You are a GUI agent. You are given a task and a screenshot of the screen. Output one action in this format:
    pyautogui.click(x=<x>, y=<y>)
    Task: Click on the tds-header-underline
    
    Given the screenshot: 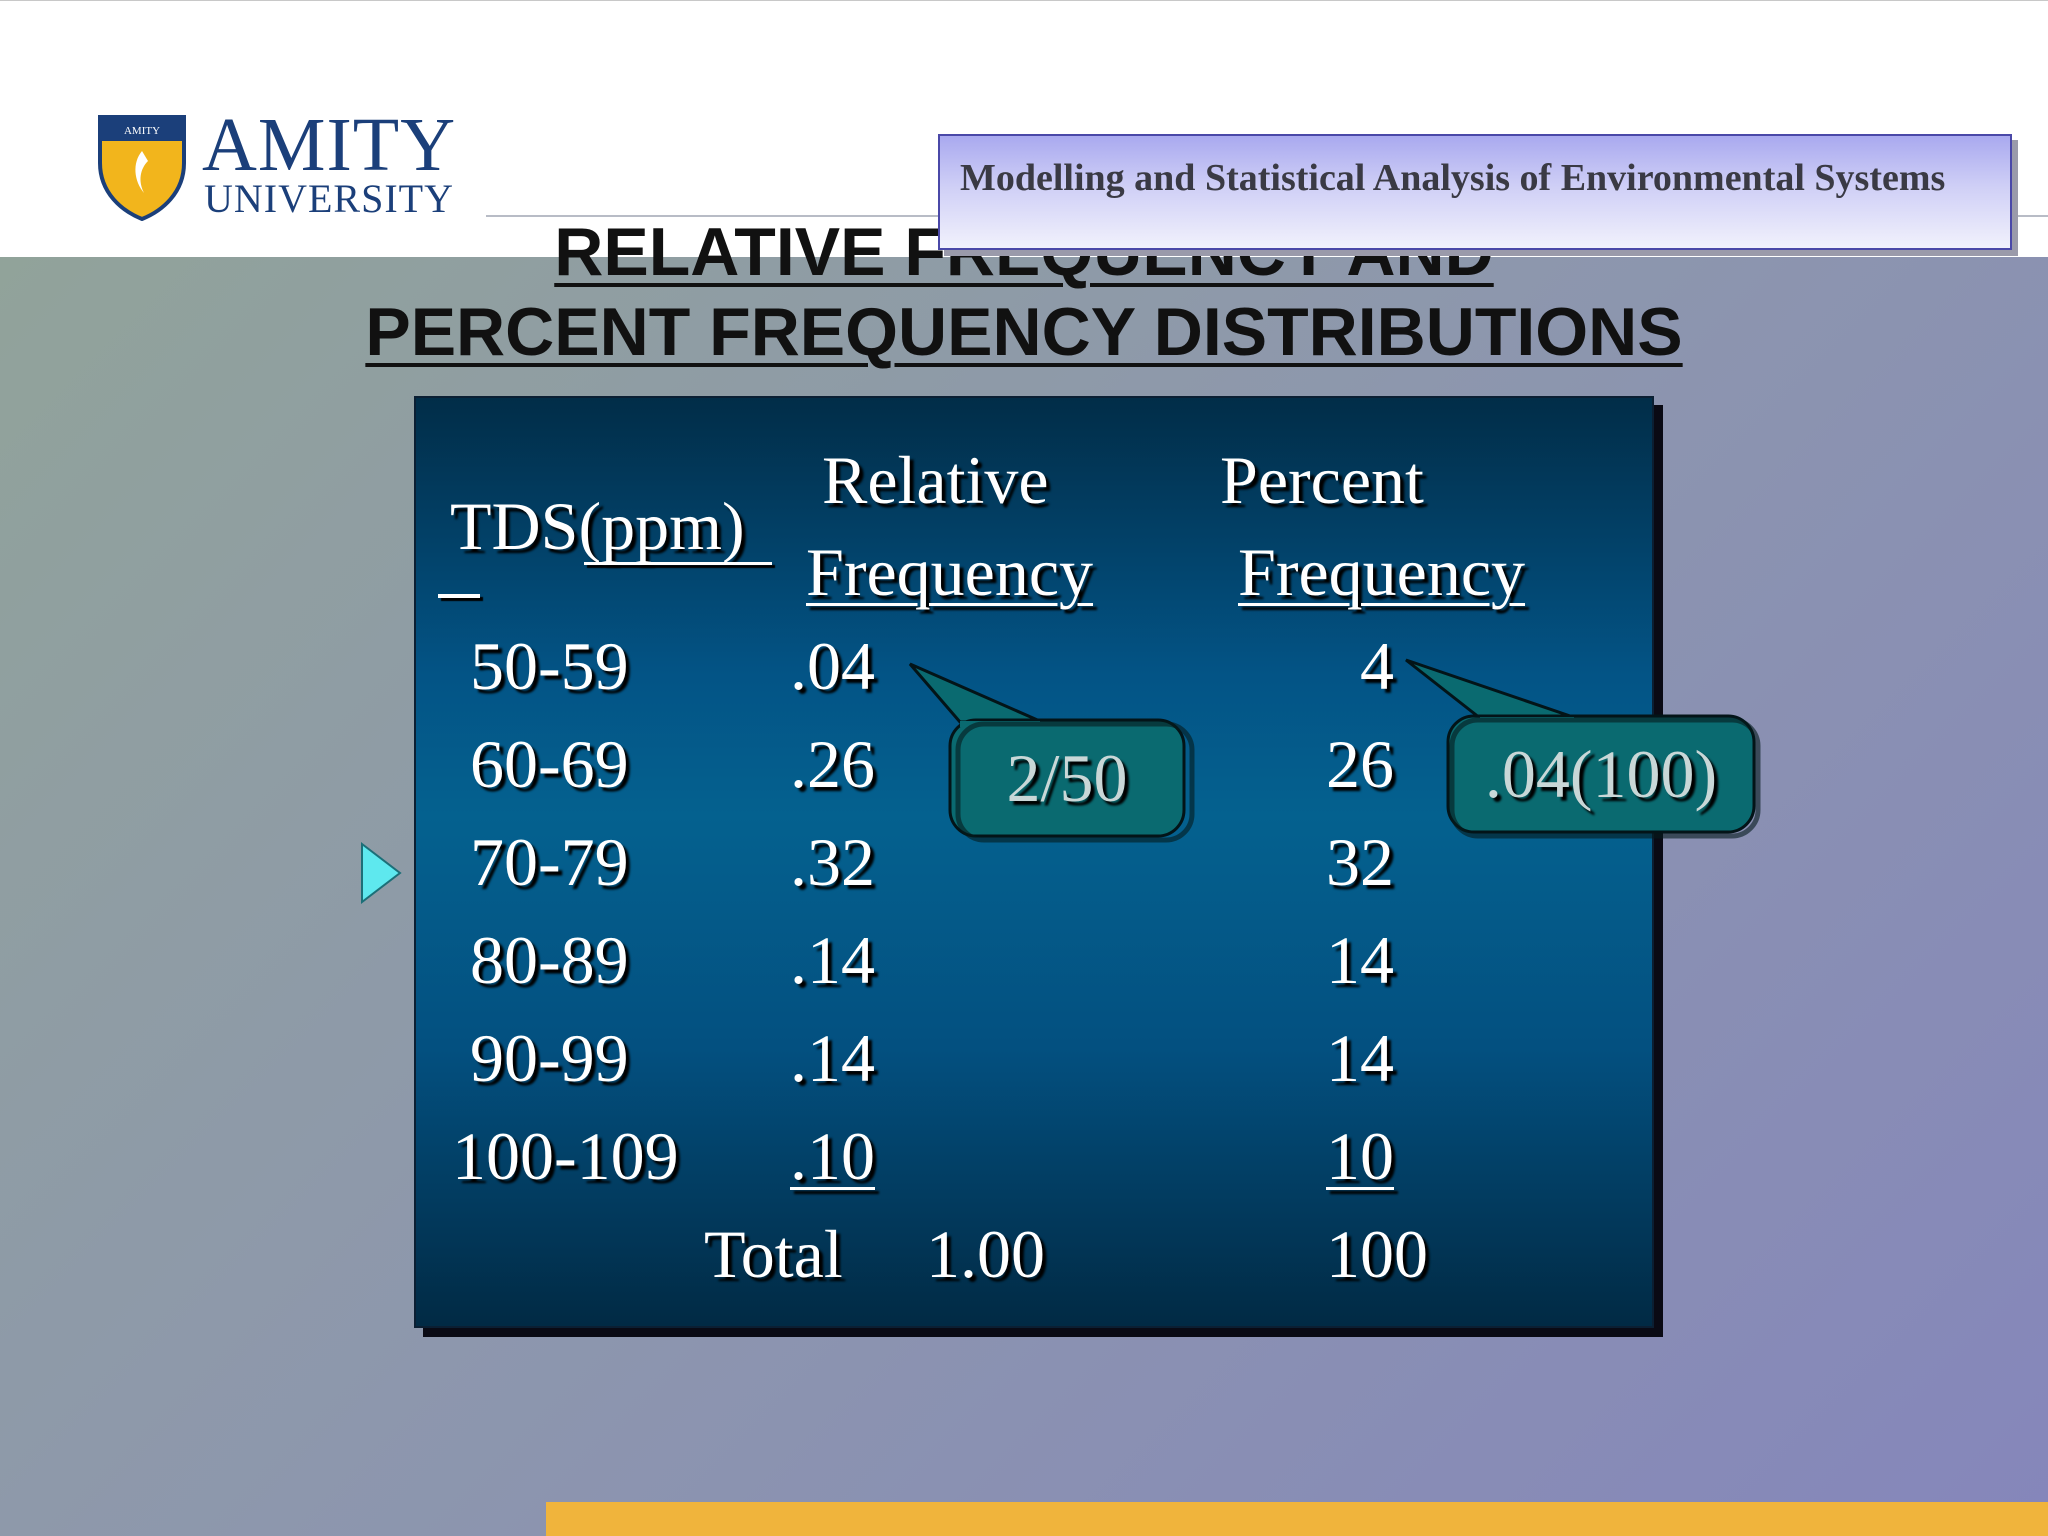 What is the action you would take?
    pyautogui.click(x=678, y=563)
    